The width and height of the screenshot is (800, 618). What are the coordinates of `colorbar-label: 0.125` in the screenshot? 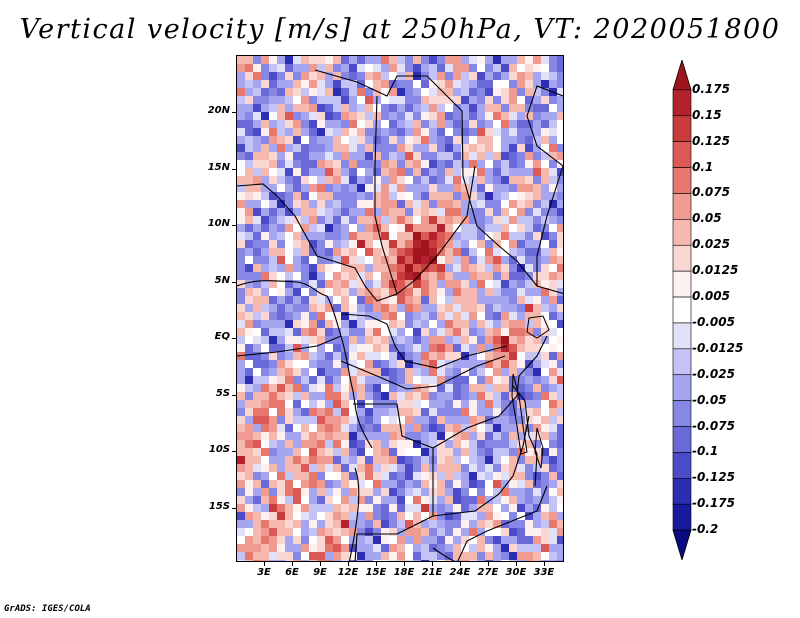 It's located at (711, 140).